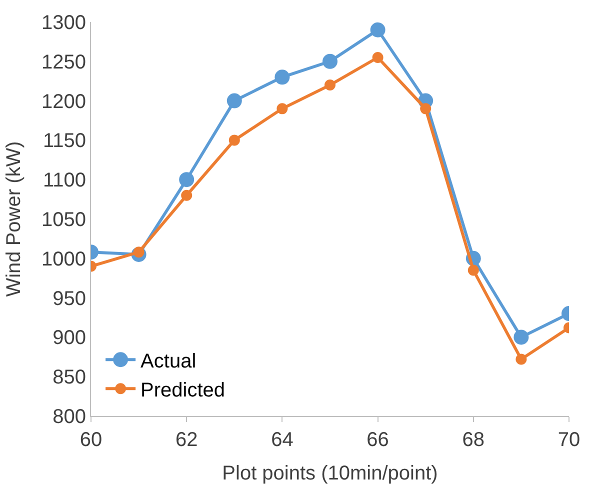  I want to click on y-tick-label: 850, so click(69, 377).